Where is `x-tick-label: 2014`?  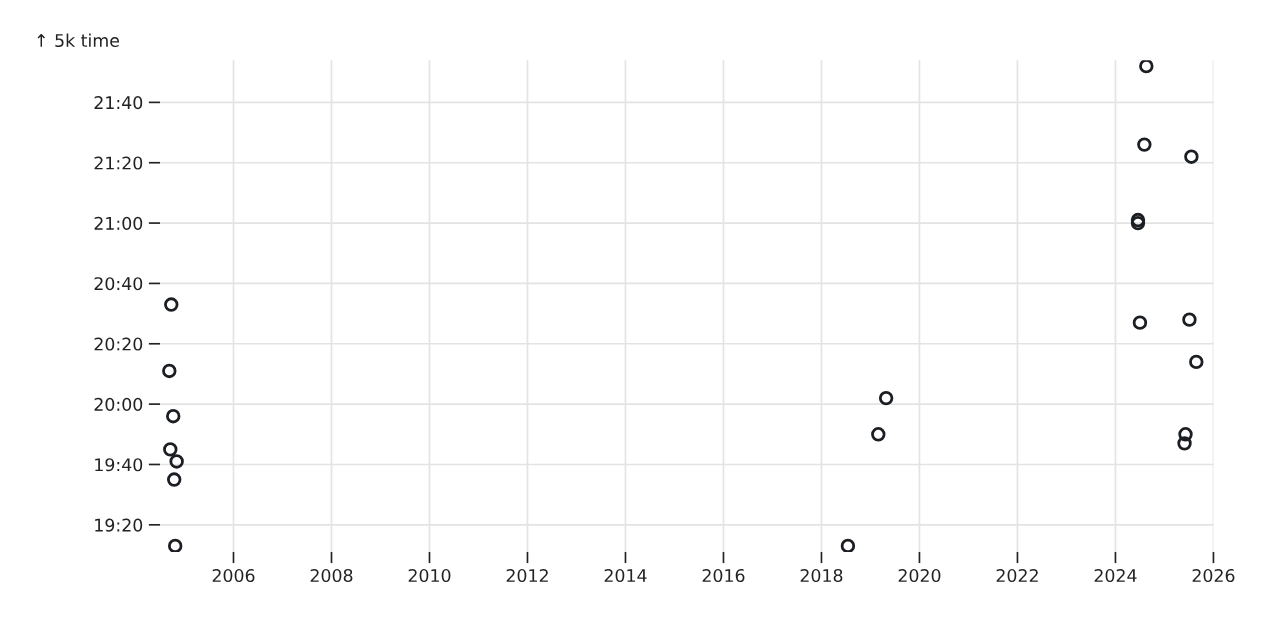
x-tick-label: 2014 is located at coordinates (625, 575).